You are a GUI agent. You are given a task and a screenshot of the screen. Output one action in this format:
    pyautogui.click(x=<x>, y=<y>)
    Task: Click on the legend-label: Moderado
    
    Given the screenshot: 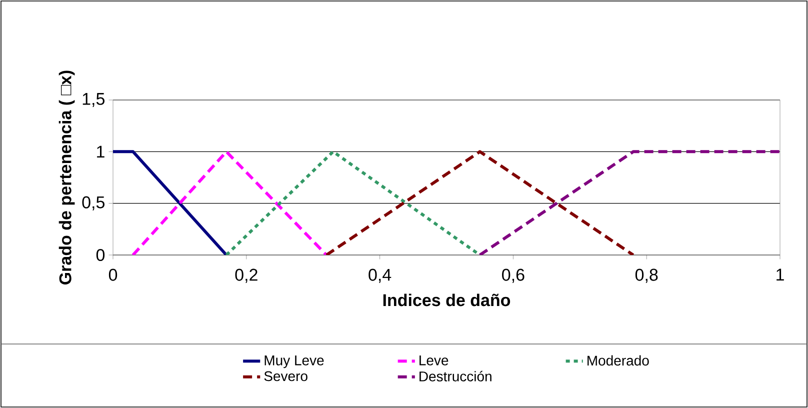 What is the action you would take?
    pyautogui.click(x=618, y=360)
    